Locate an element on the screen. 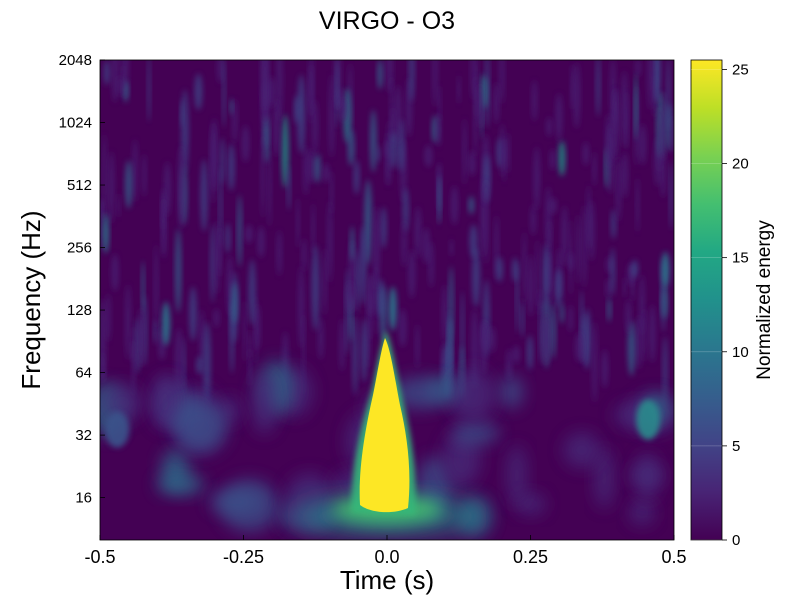 This screenshot has width=800, height=600. x-tick-label: -0.25 is located at coordinates (243, 557).